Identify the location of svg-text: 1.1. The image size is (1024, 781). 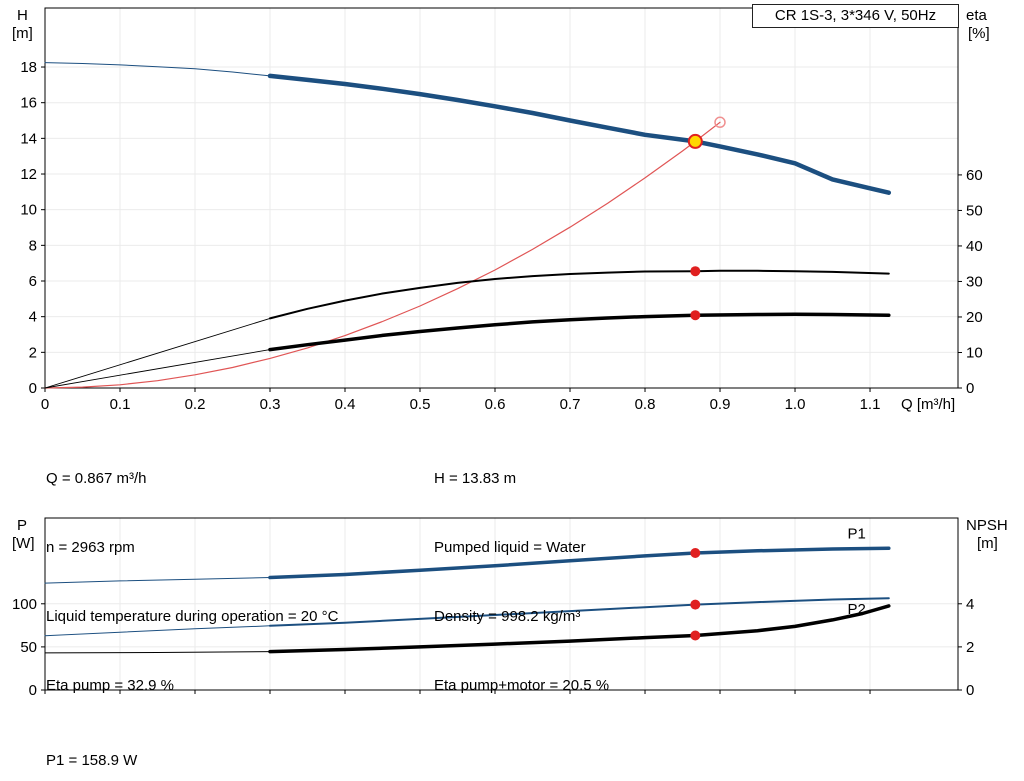
(870, 404).